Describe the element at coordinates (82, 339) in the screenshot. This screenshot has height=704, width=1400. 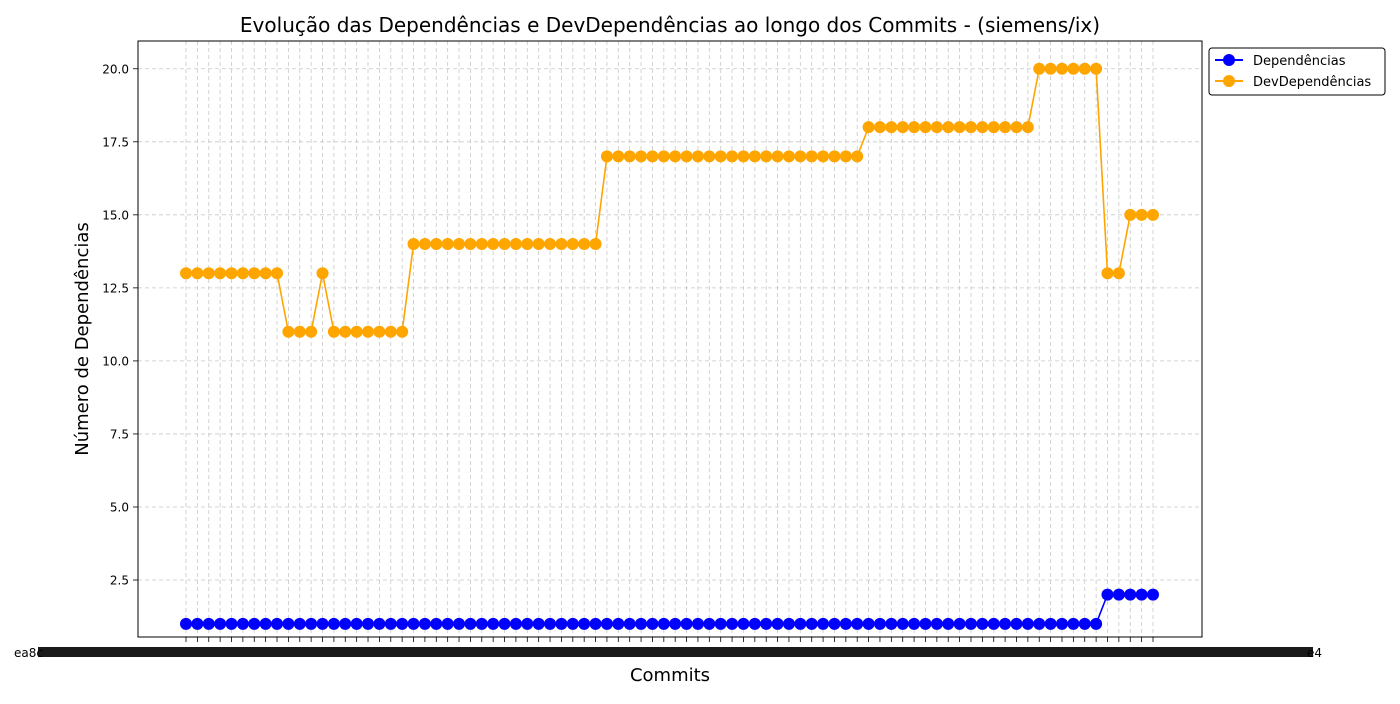
I see `y-axis-label: Número de Dependências` at that location.